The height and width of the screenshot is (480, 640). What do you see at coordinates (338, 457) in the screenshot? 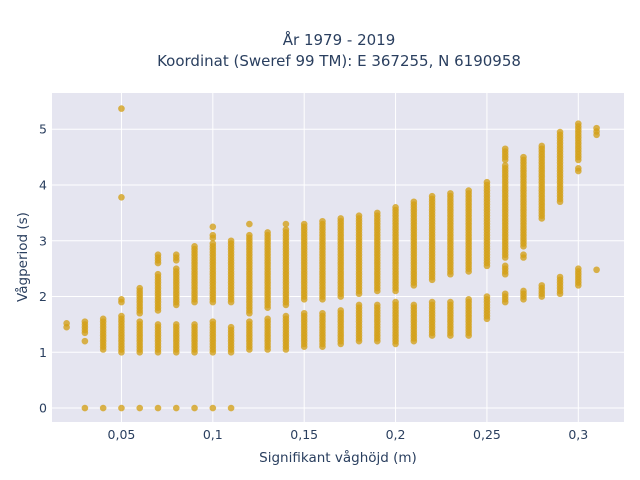
I see `x-axis-title: Signifikant våghöjd (m)` at bounding box center [338, 457].